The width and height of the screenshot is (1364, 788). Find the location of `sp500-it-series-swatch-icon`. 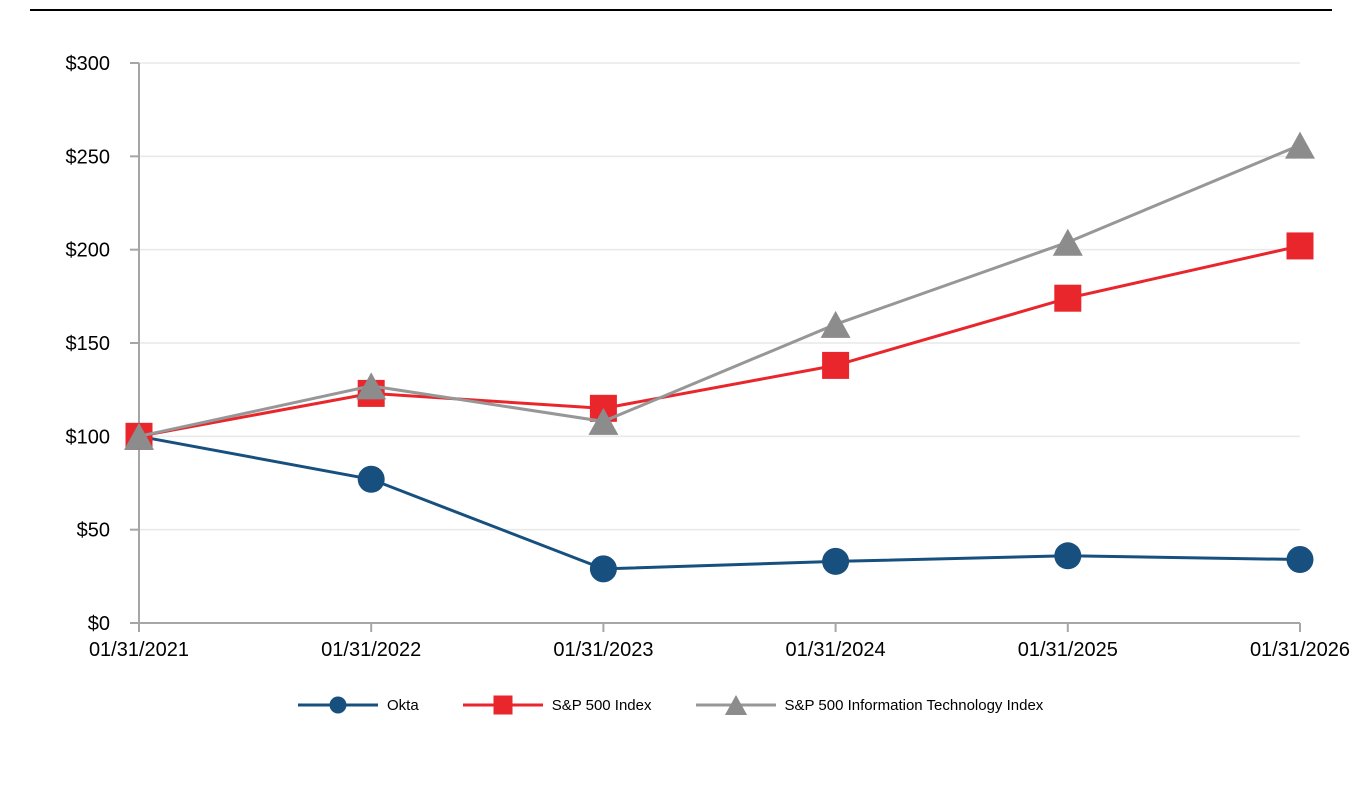

sp500-it-series-swatch-icon is located at coordinates (735, 705).